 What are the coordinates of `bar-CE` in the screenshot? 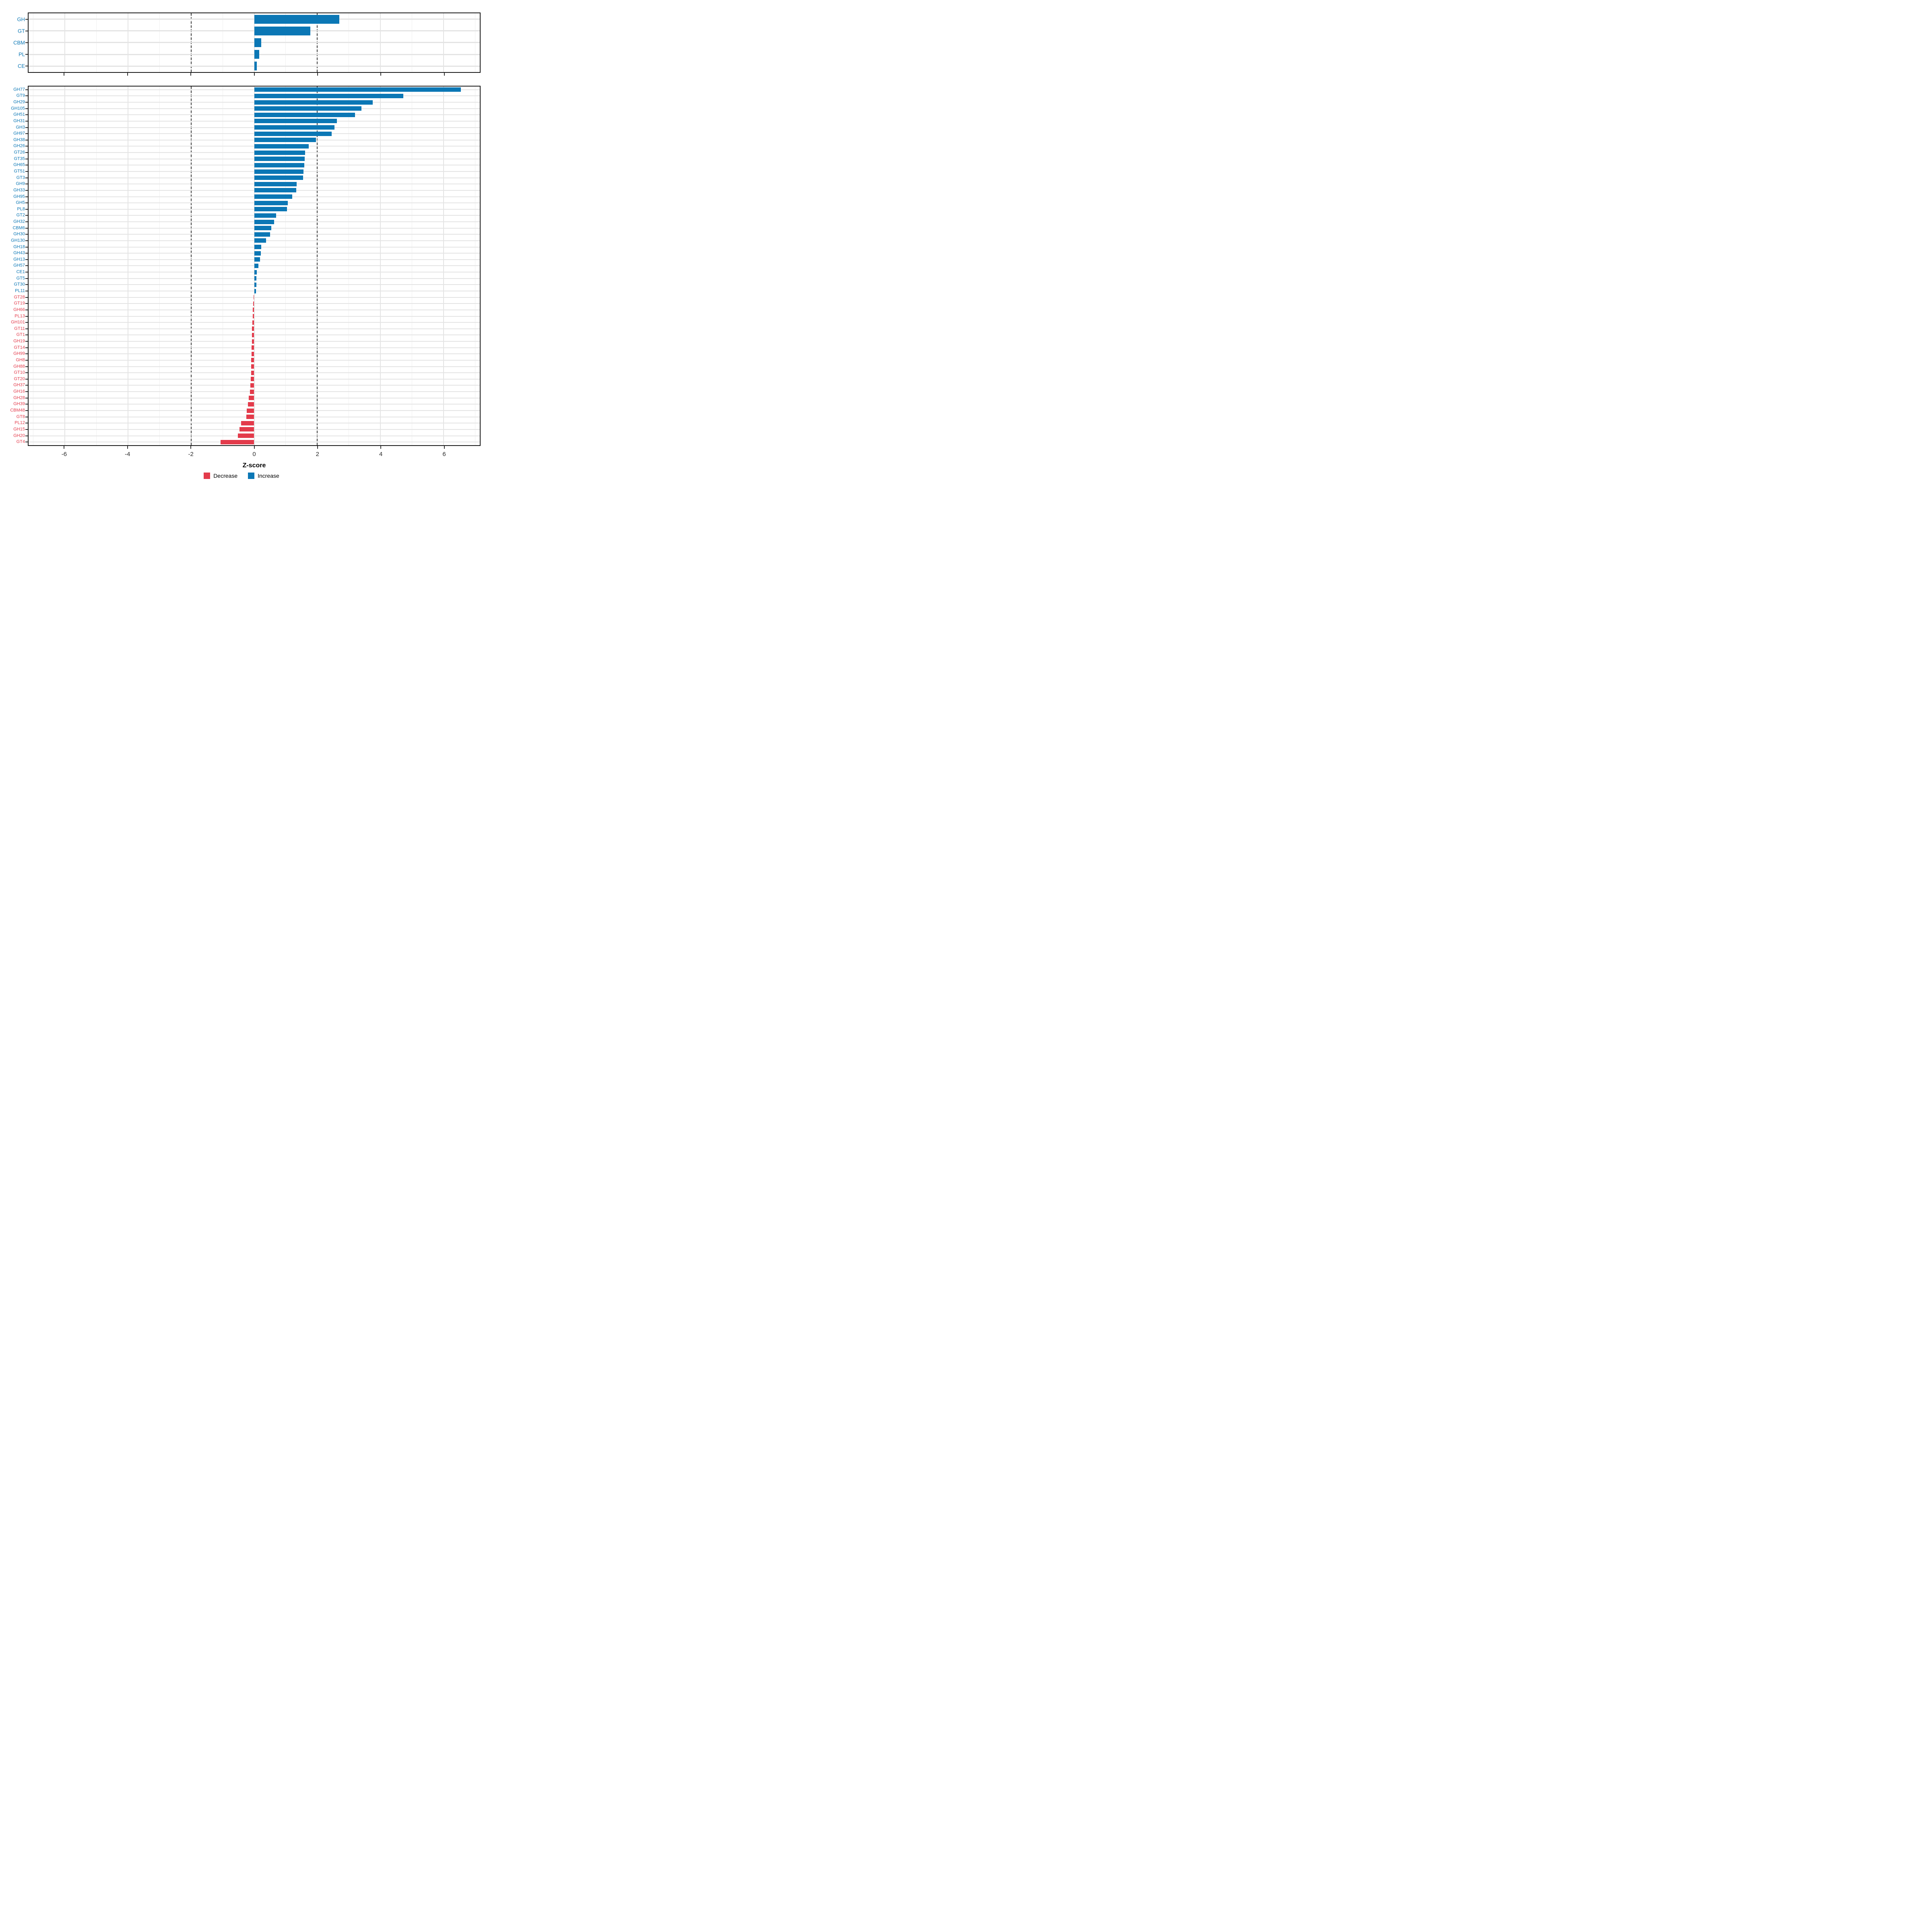 It's located at (255, 66).